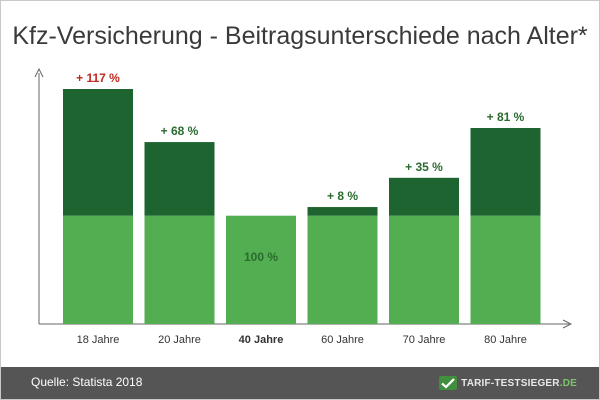 This screenshot has height=400, width=600. Describe the element at coordinates (506, 117) in the screenshot. I see `data-label: + 81 %` at that location.